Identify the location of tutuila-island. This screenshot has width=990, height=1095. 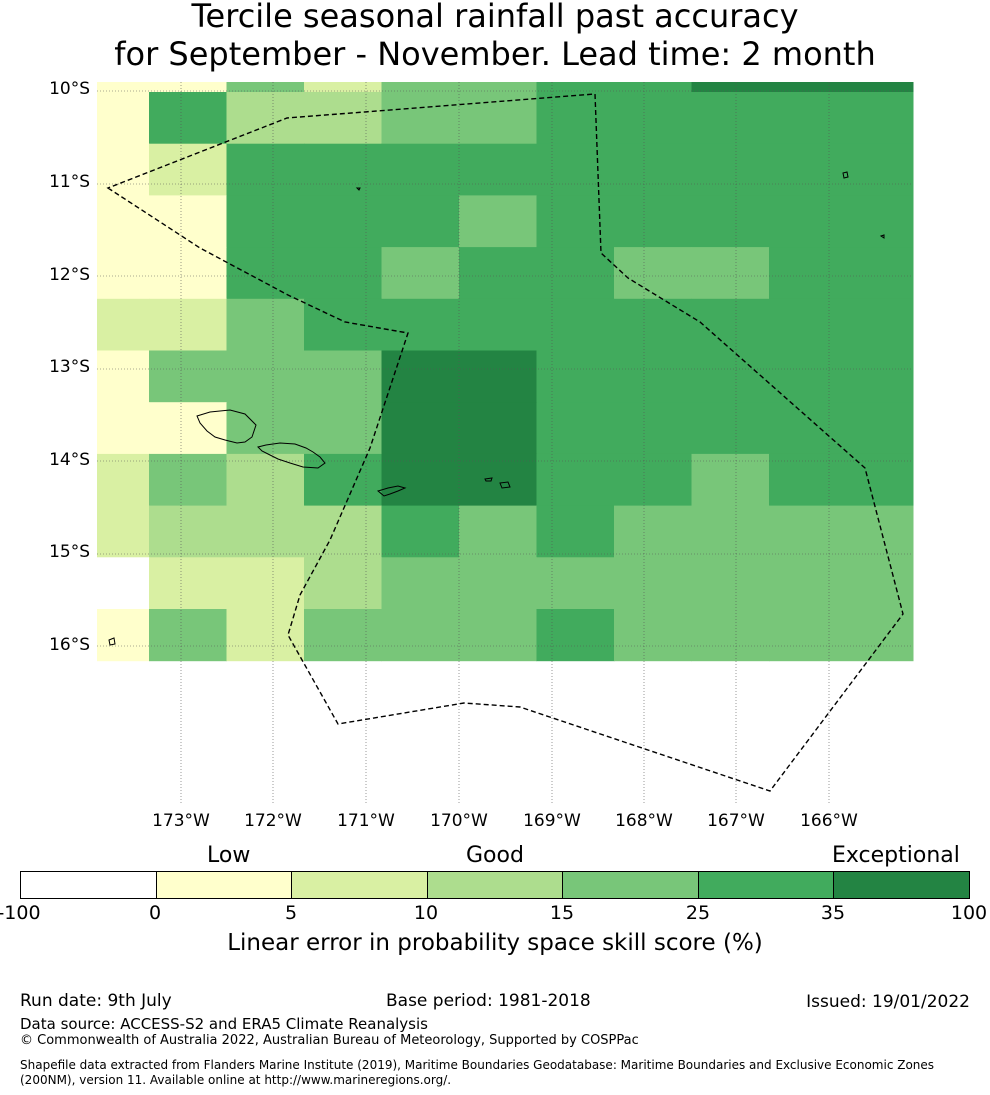
(391, 491).